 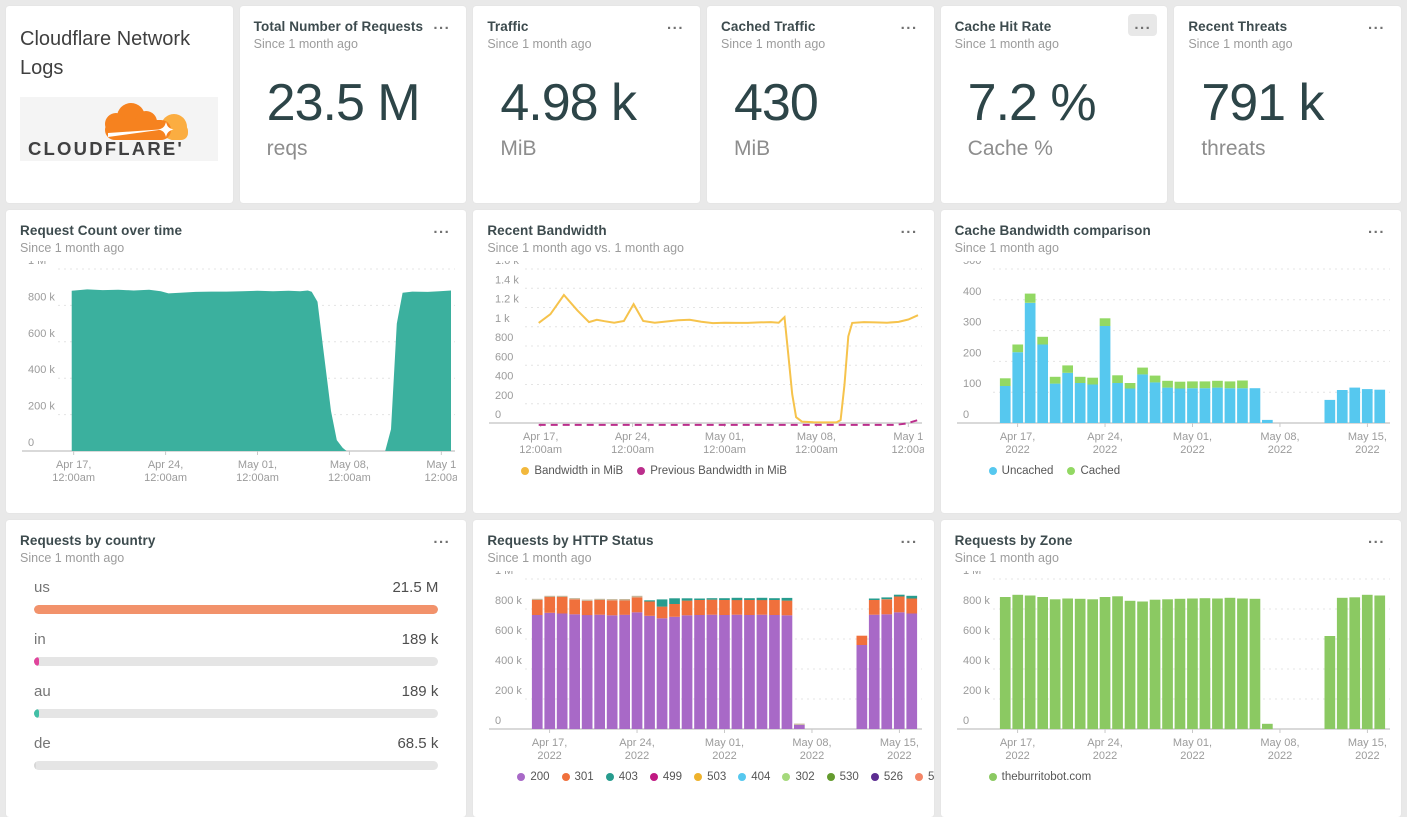 What do you see at coordinates (1233, 148) in the screenshot?
I see `stat-unit: threats` at bounding box center [1233, 148].